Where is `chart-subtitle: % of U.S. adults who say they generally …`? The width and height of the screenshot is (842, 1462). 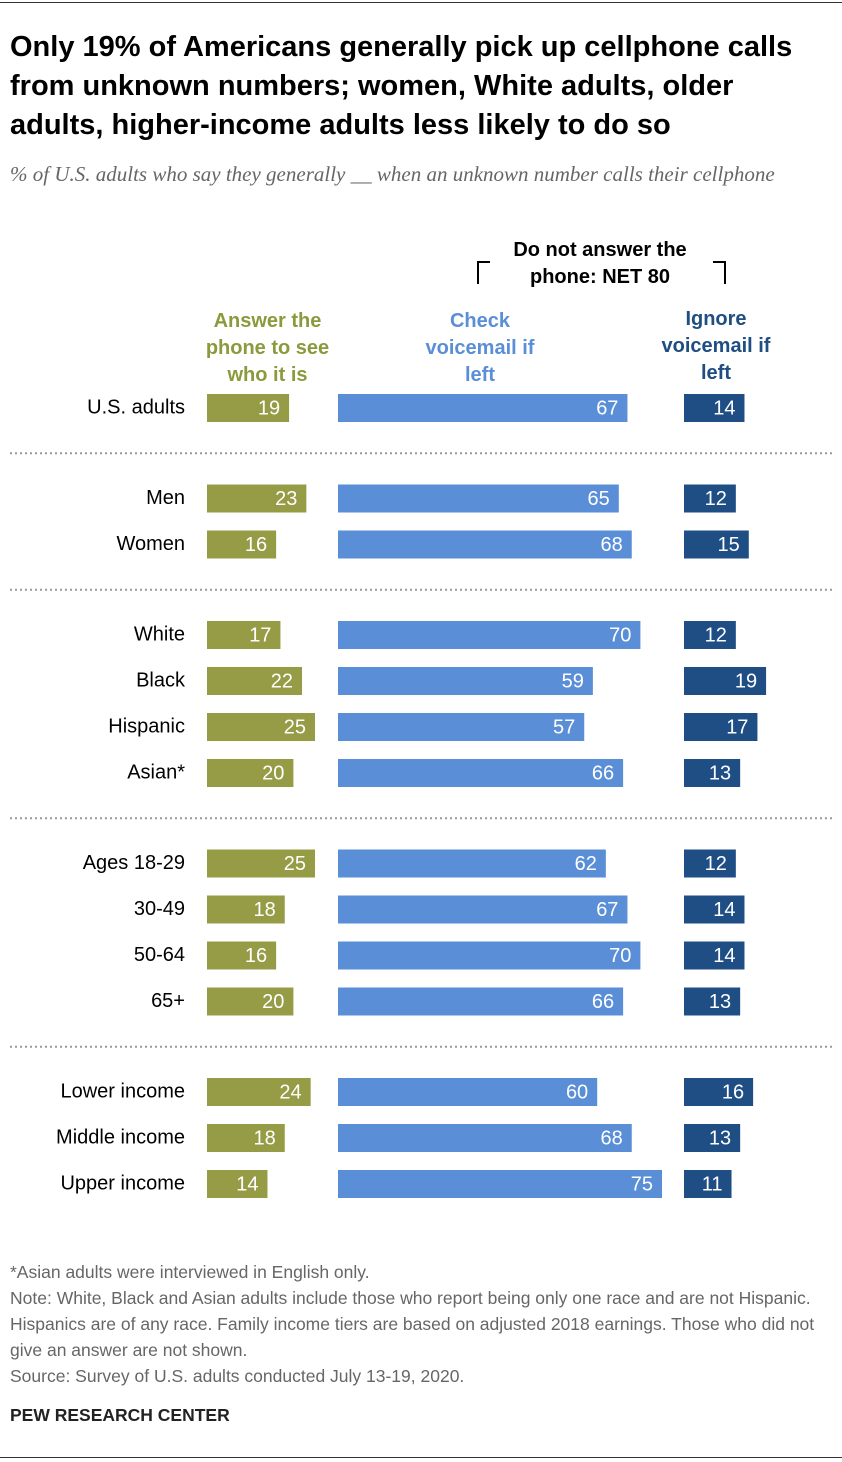 chart-subtitle: % of U.S. adults who say they generally … is located at coordinates (392, 174).